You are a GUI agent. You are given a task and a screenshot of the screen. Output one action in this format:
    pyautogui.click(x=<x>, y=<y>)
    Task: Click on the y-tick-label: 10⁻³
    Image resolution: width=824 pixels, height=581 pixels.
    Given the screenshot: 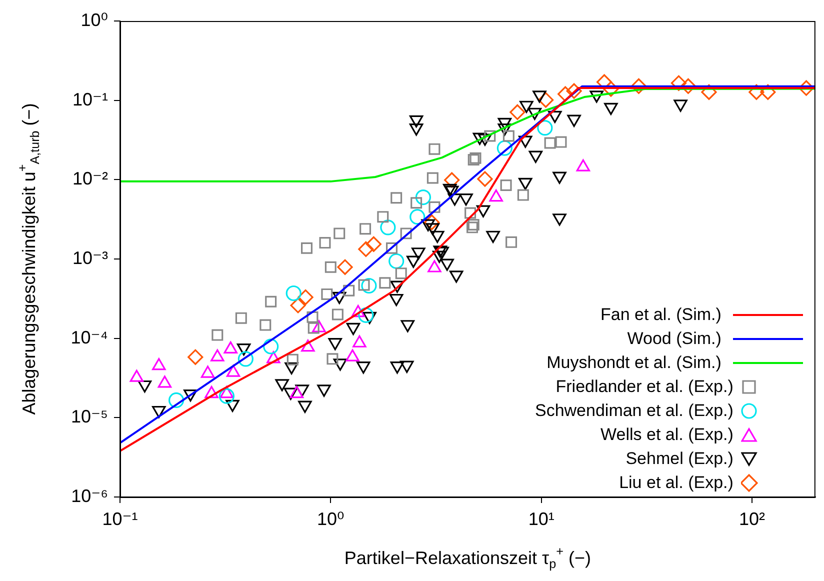 What is the action you would take?
    pyautogui.click(x=90, y=258)
    